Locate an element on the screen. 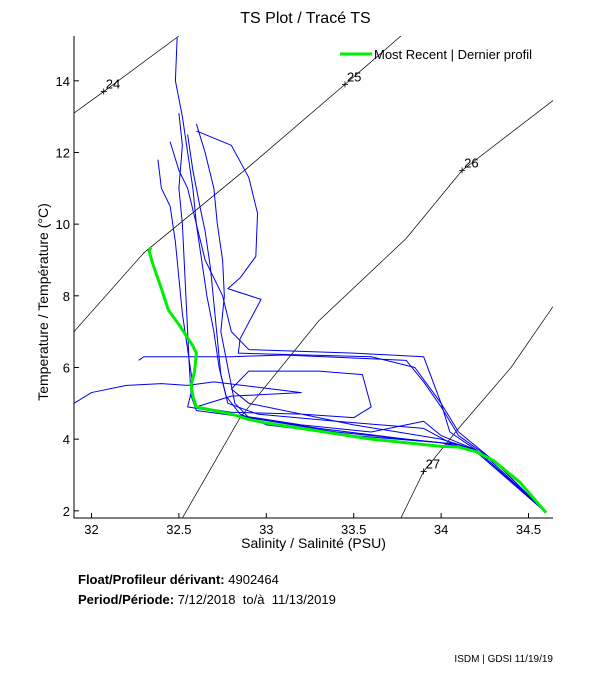  y-tick-label: 14 is located at coordinates (63, 81).